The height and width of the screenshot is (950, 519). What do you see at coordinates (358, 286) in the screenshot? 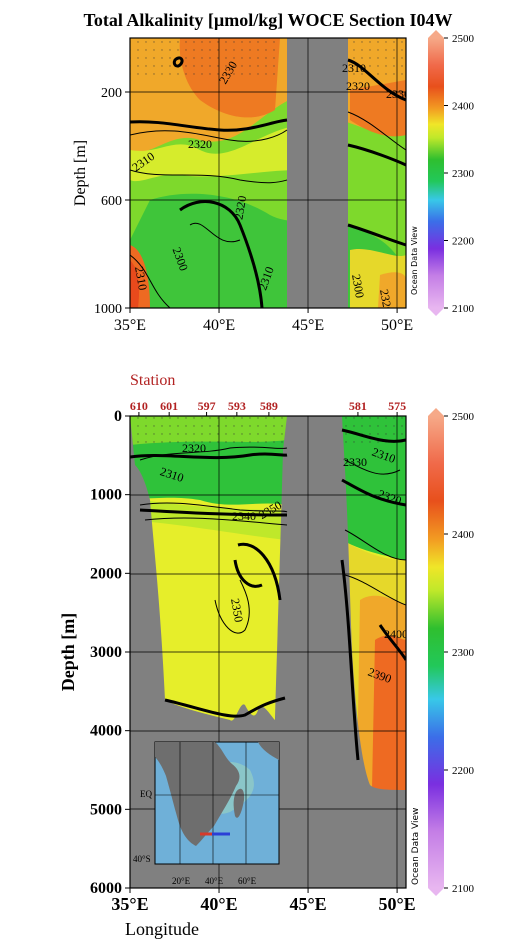
I see `contour-label: 2300` at bounding box center [358, 286].